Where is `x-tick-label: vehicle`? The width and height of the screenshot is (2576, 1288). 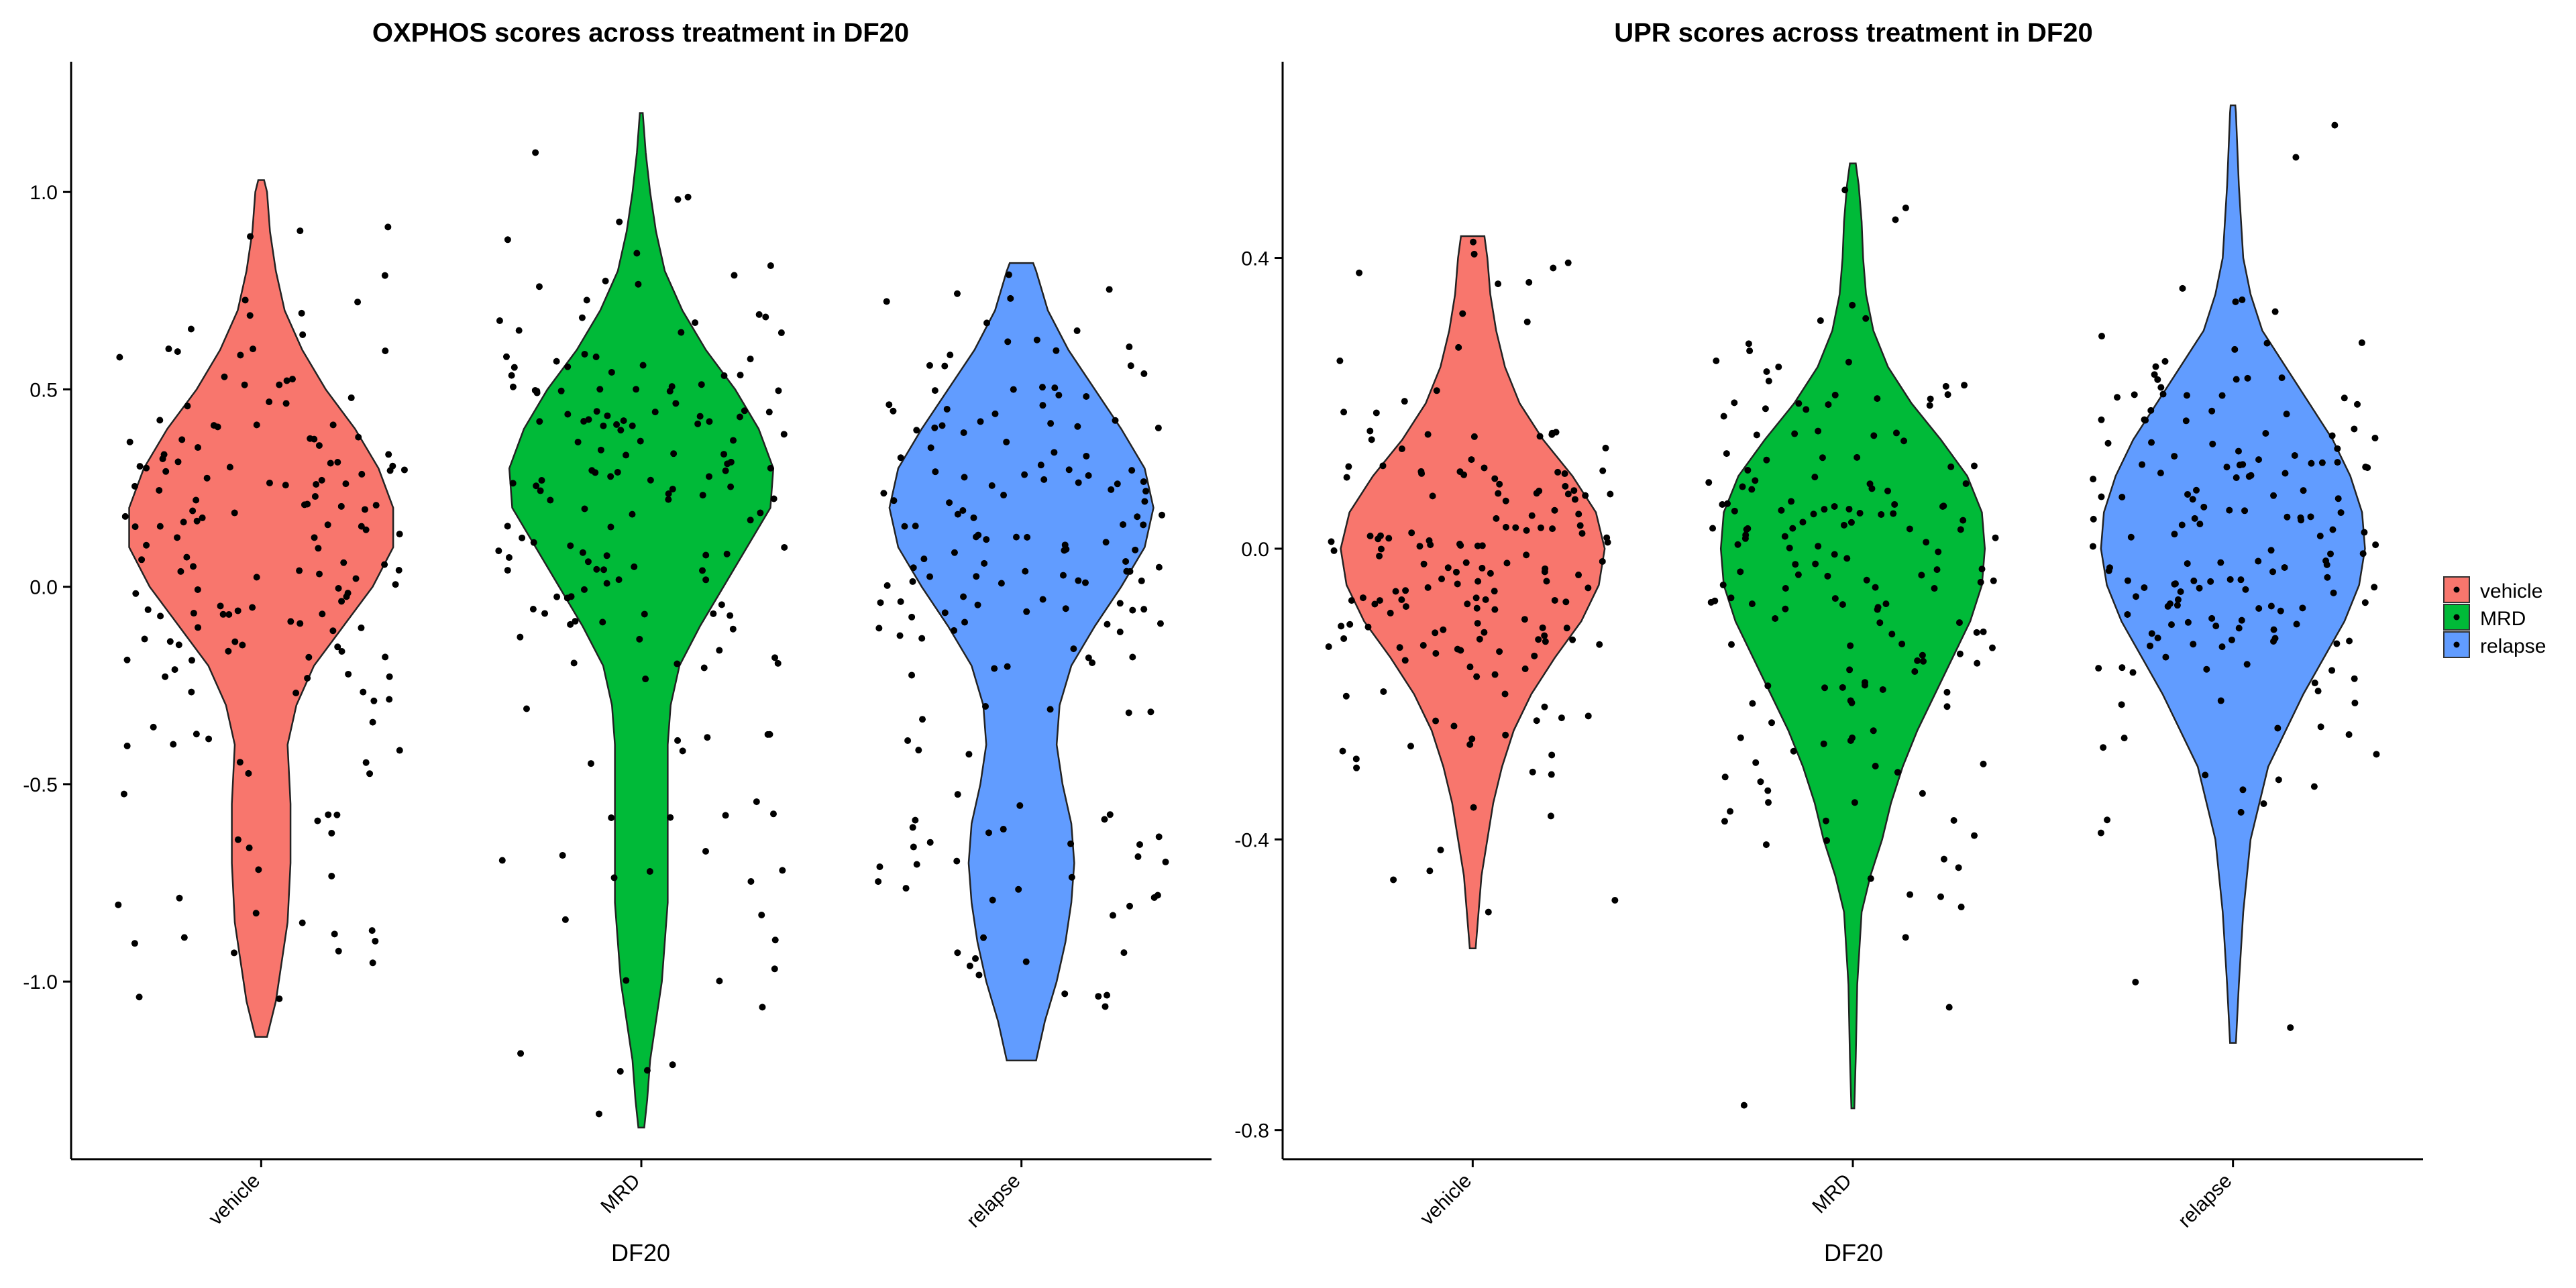
x-tick-label: vehicle is located at coordinates (1446, 1200).